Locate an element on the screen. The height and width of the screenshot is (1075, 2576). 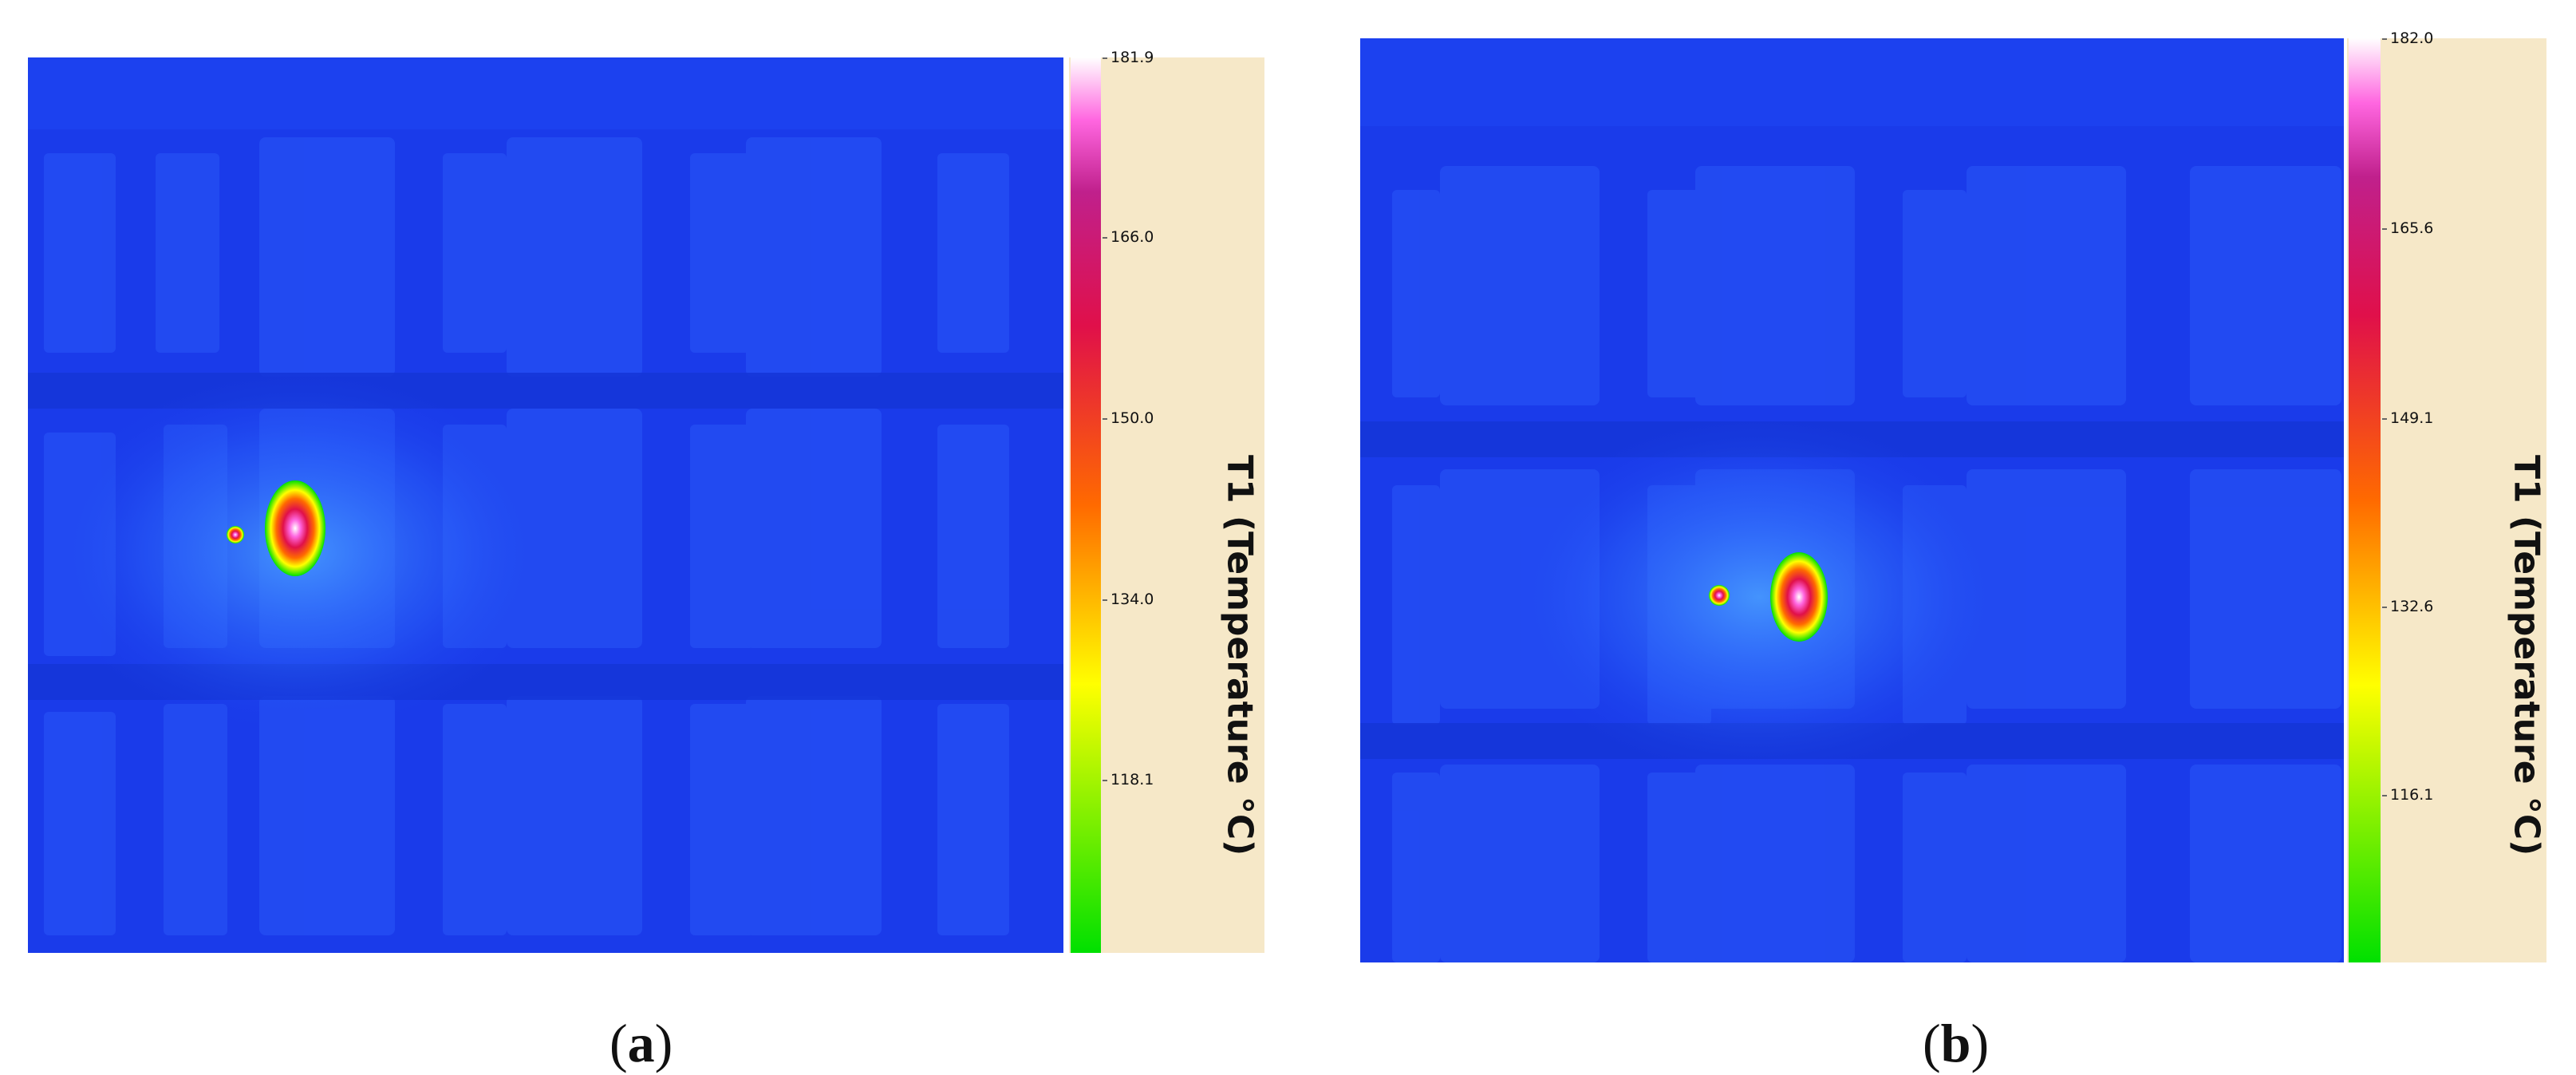
heat-glow-b is located at coordinates (1759, 597).